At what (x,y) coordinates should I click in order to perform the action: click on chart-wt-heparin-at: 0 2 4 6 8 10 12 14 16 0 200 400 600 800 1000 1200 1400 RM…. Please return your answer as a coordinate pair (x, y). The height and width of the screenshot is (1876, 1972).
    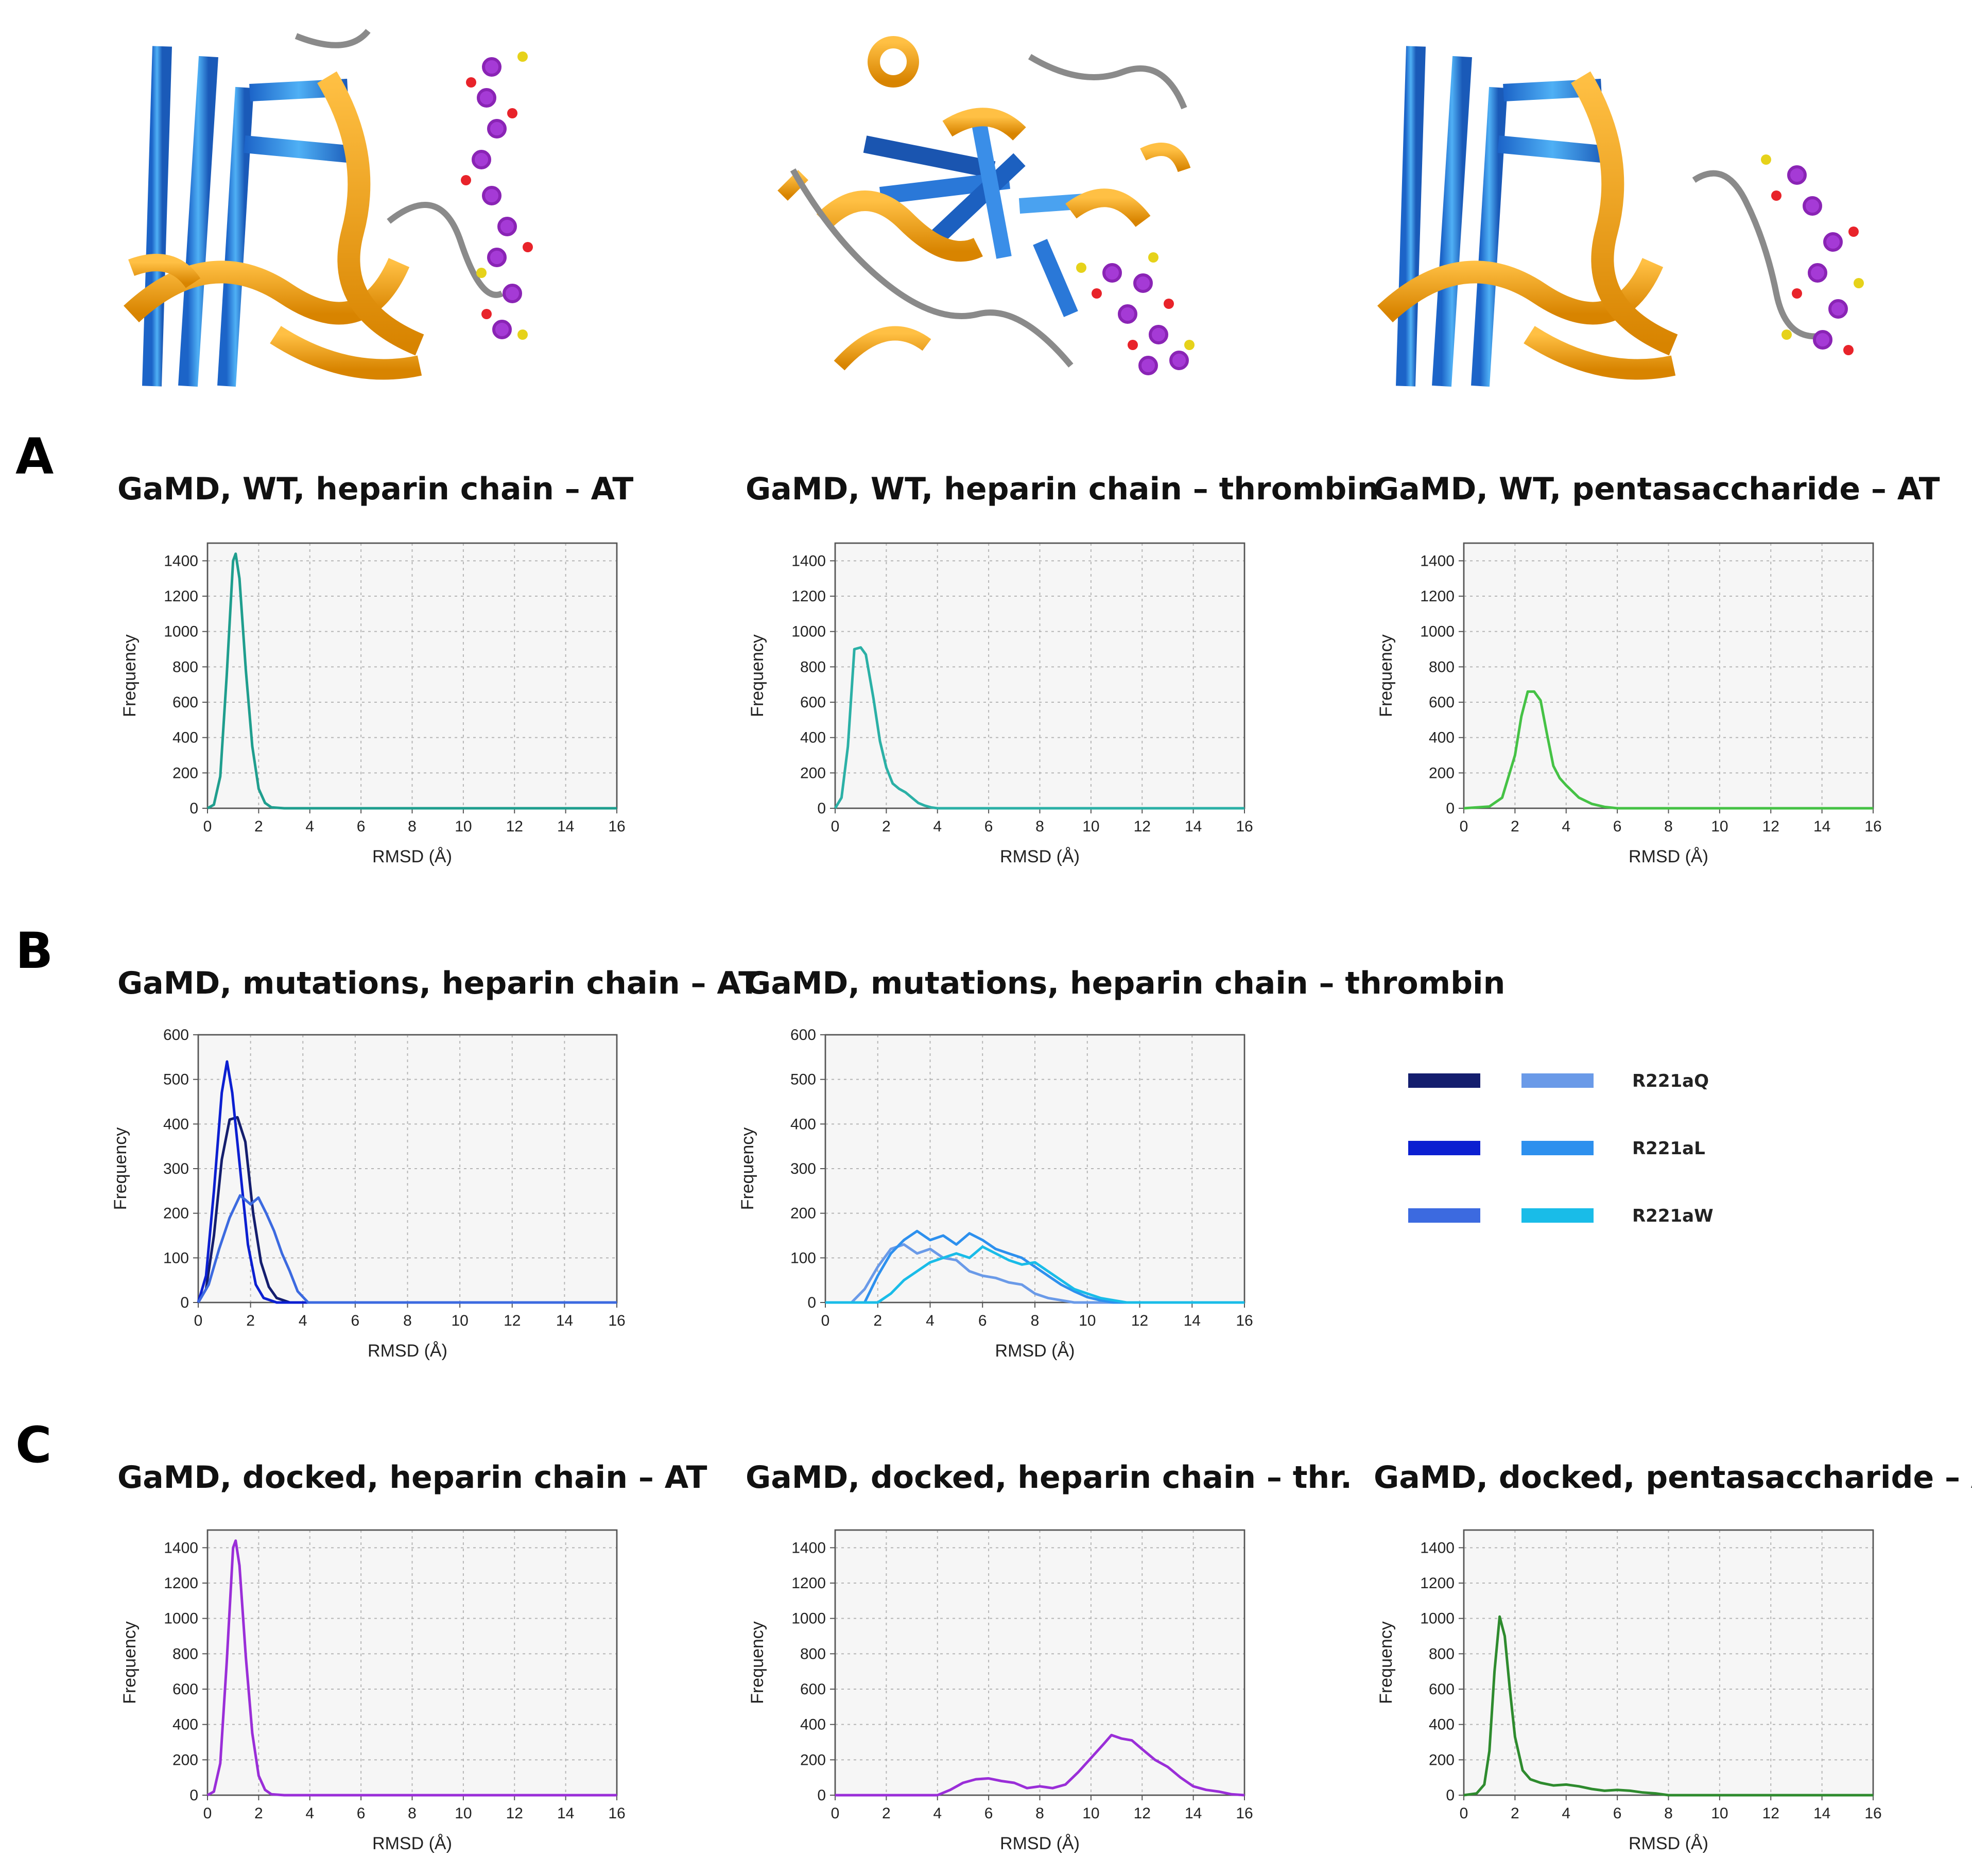
    Looking at the image, I should click on (373, 704).